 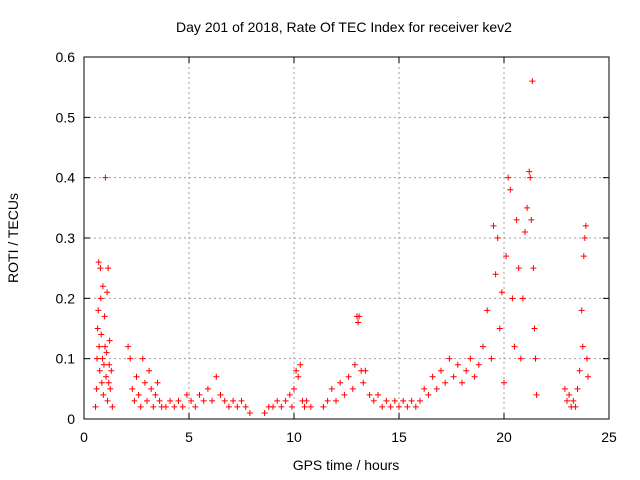 What do you see at coordinates (189, 437) in the screenshot?
I see `x-tick-label: 5` at bounding box center [189, 437].